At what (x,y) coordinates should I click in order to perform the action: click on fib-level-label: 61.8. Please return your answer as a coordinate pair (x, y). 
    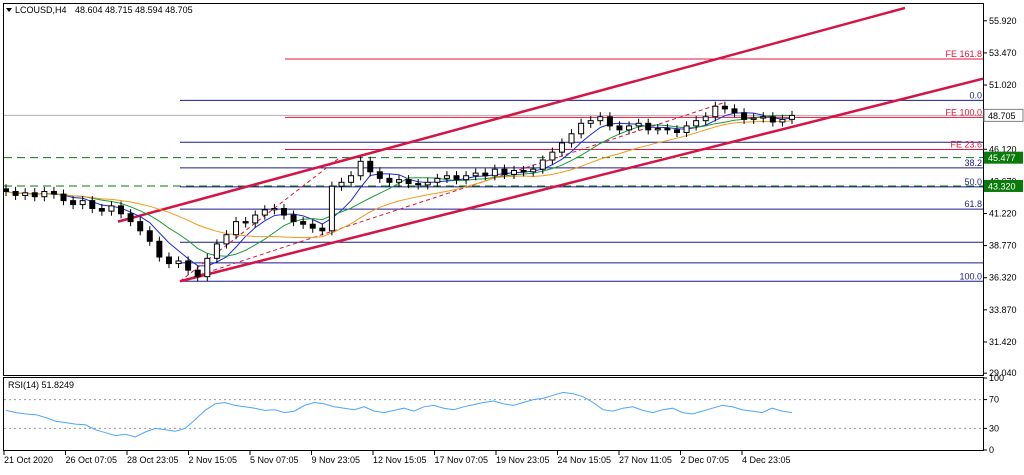
    Looking at the image, I should click on (973, 204).